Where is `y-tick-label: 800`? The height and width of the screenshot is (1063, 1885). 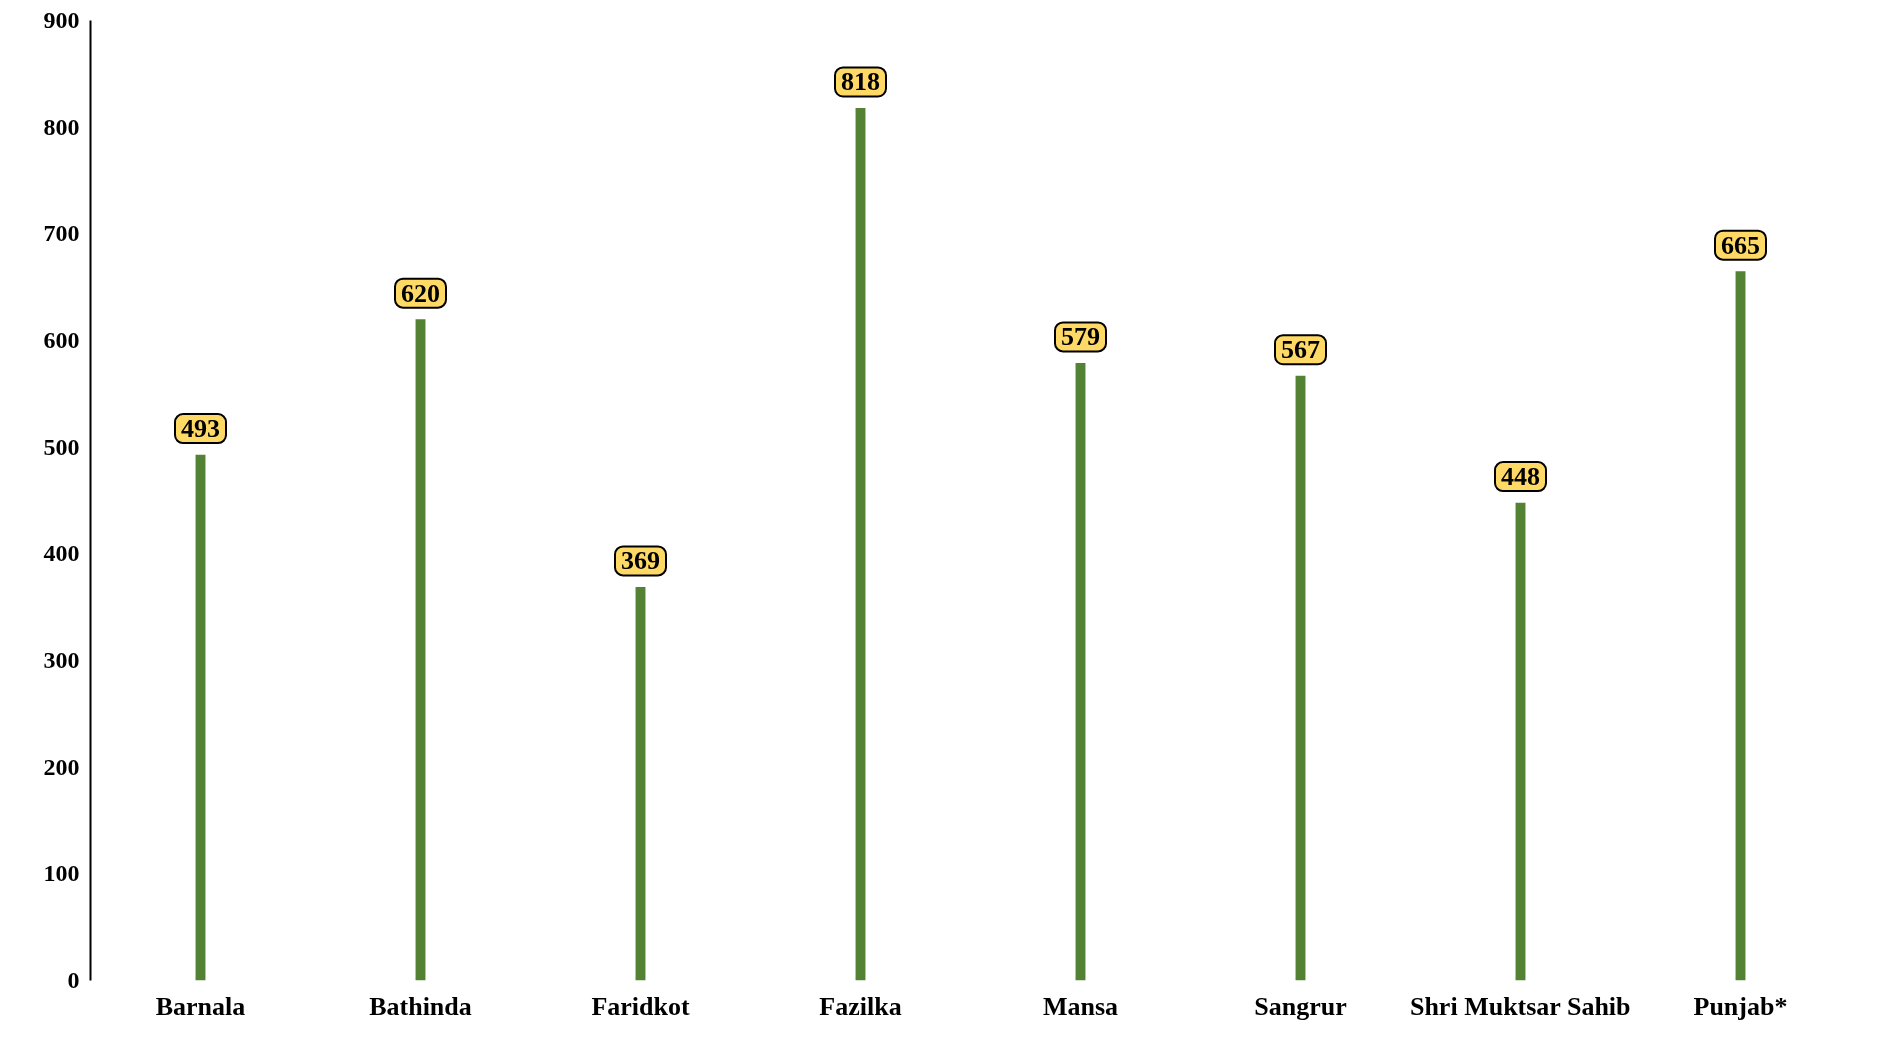
y-tick-label: 800 is located at coordinates (61, 126).